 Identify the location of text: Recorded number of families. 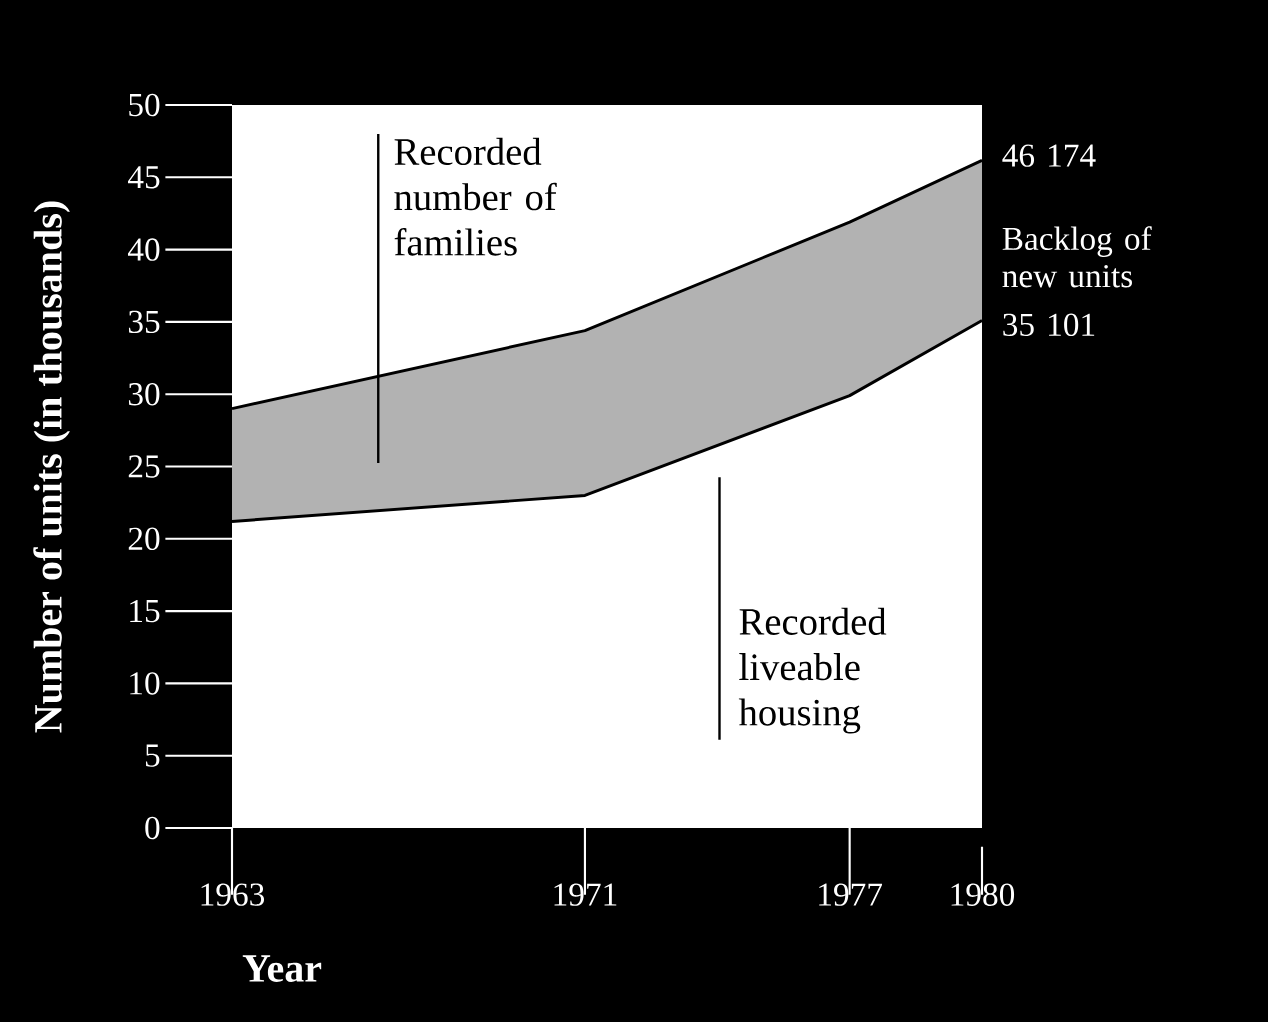
(475, 196).